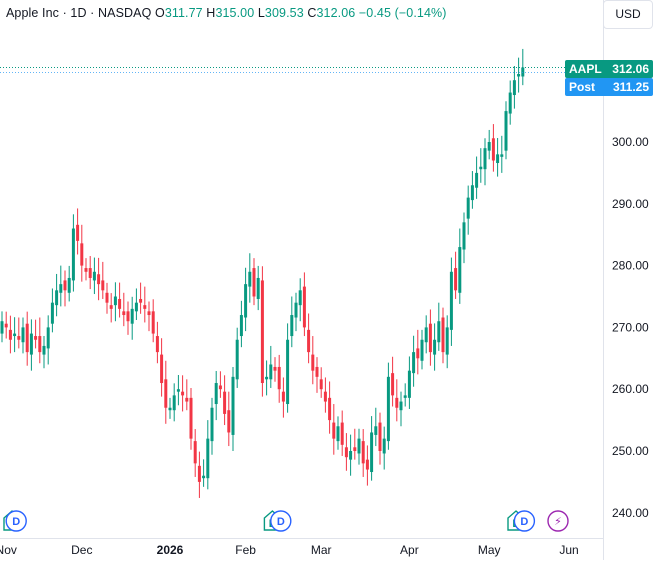  What do you see at coordinates (609, 69) in the screenshot?
I see `last-price-tag: AAPL 312.06` at bounding box center [609, 69].